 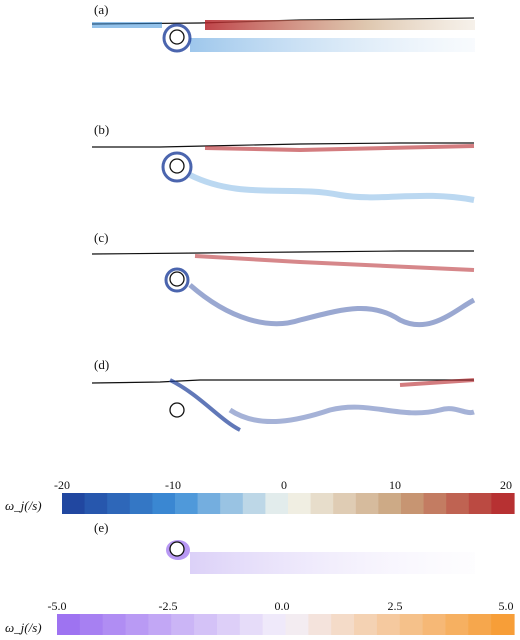 What do you see at coordinates (283, 145) in the screenshot?
I see `free-surface-b` at bounding box center [283, 145].